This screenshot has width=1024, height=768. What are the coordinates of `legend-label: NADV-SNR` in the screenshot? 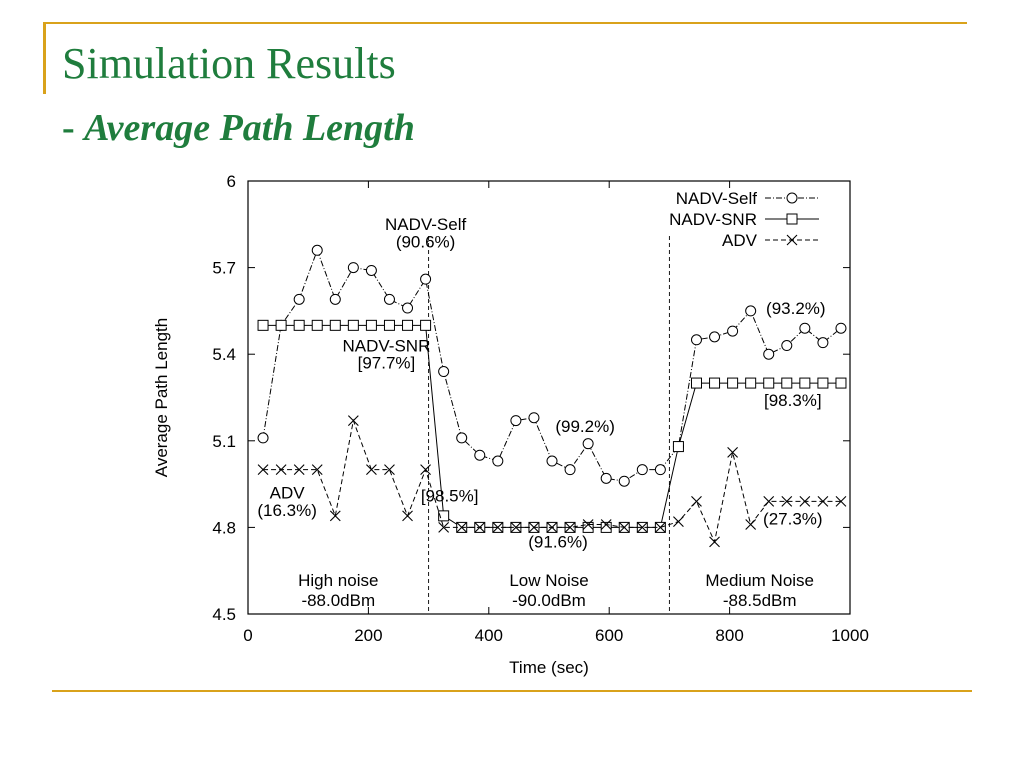 It's located at (713, 219).